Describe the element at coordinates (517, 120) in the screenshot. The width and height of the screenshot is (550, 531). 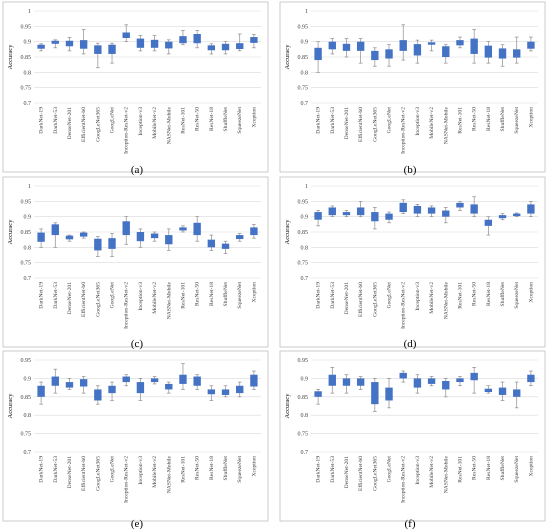
I see `x-tick-label: SqueezeNet` at that location.